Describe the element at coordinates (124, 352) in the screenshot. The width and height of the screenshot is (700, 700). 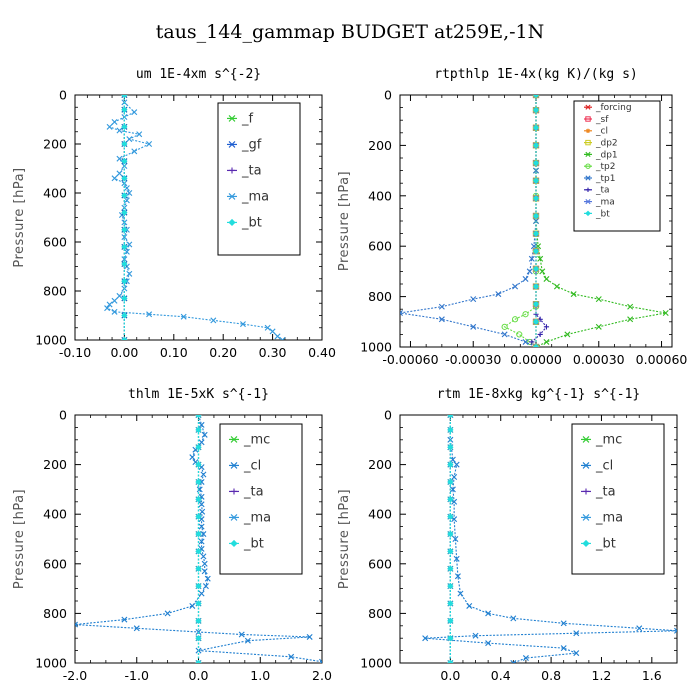
I see `x-tick-label: 0.00` at that location.